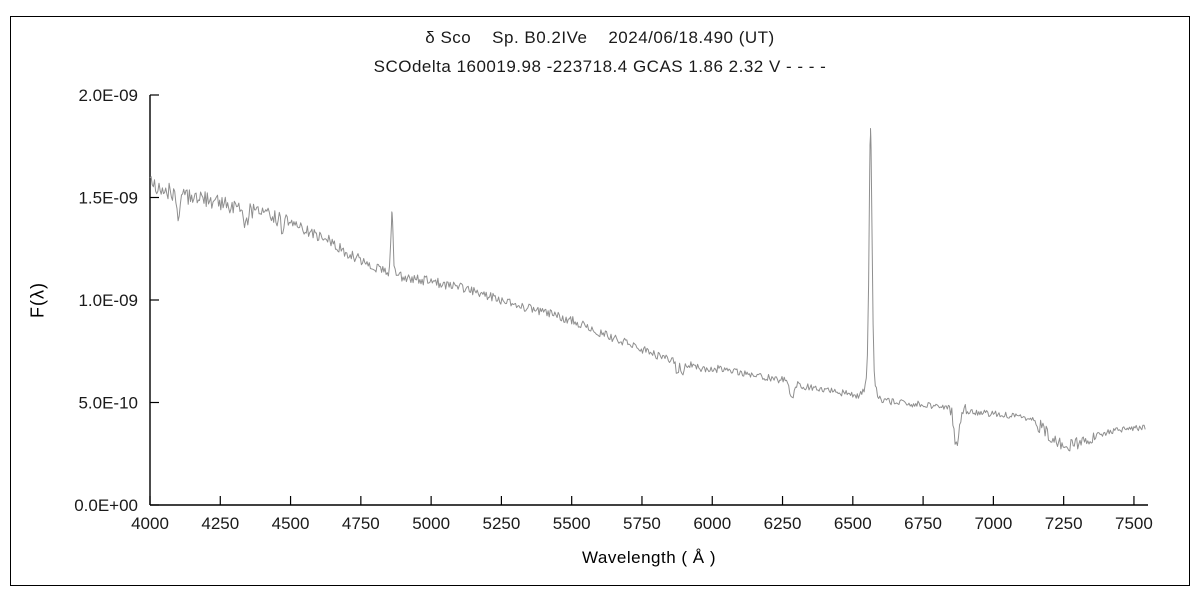 Image resolution: width=1200 pixels, height=600 pixels. What do you see at coordinates (642, 523) in the screenshot?
I see `x-tick-label: 5750` at bounding box center [642, 523].